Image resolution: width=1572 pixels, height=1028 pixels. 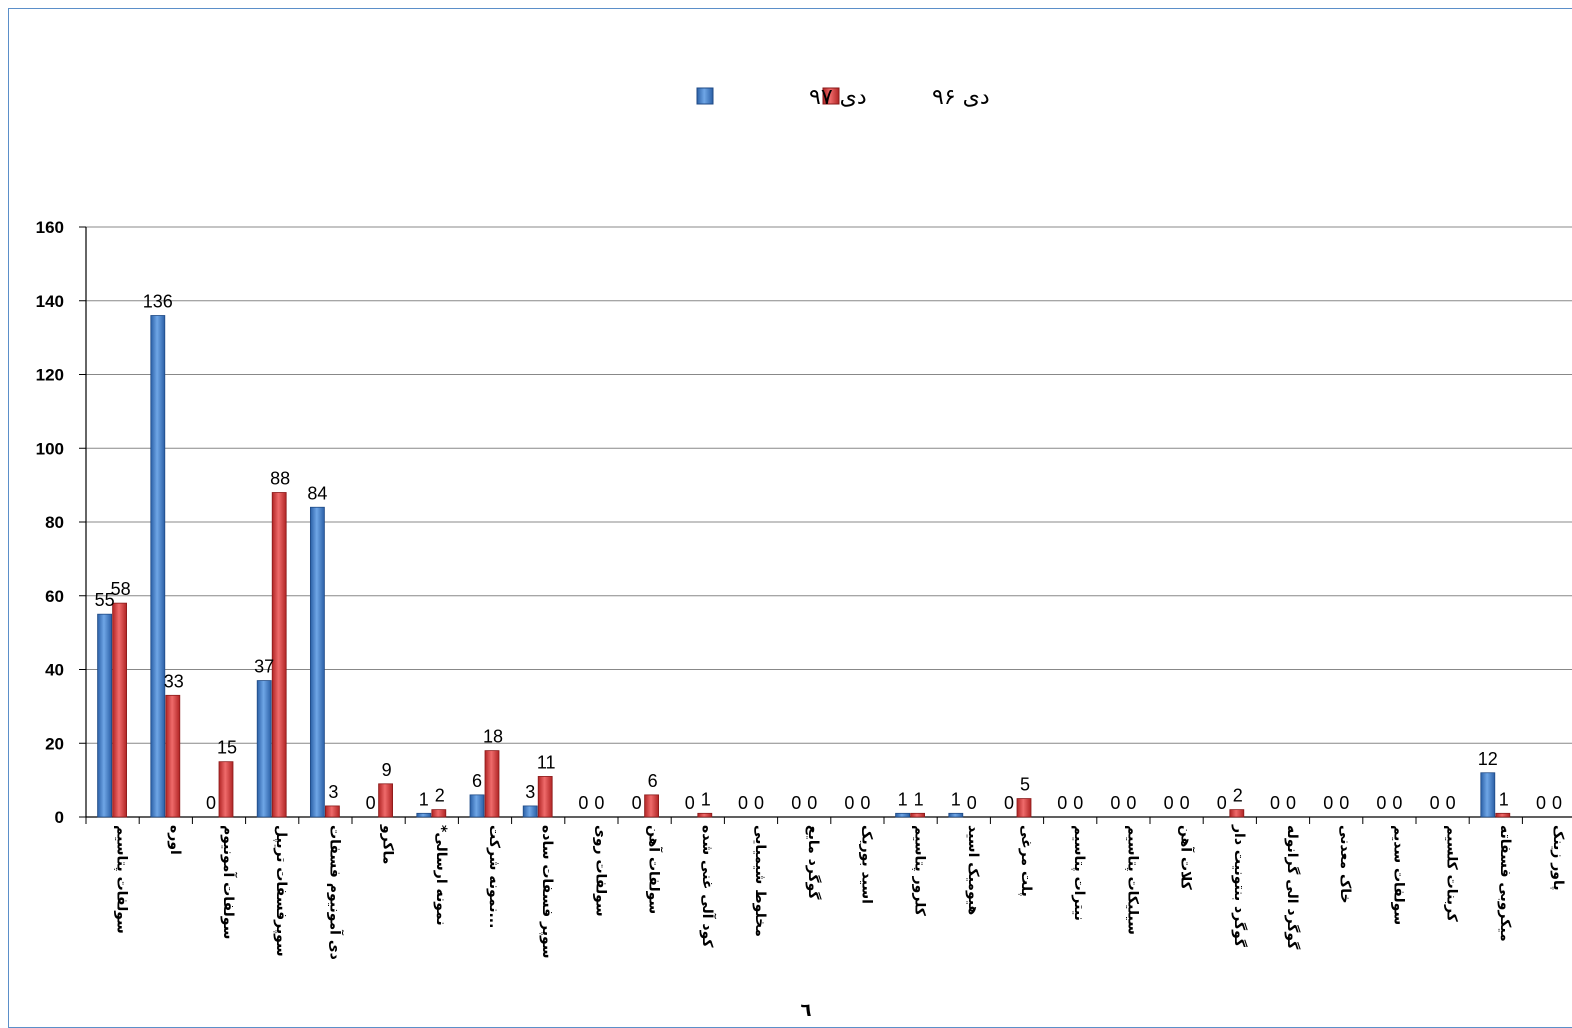 I want to click on y-tick-label: 120, so click(x=50, y=375).